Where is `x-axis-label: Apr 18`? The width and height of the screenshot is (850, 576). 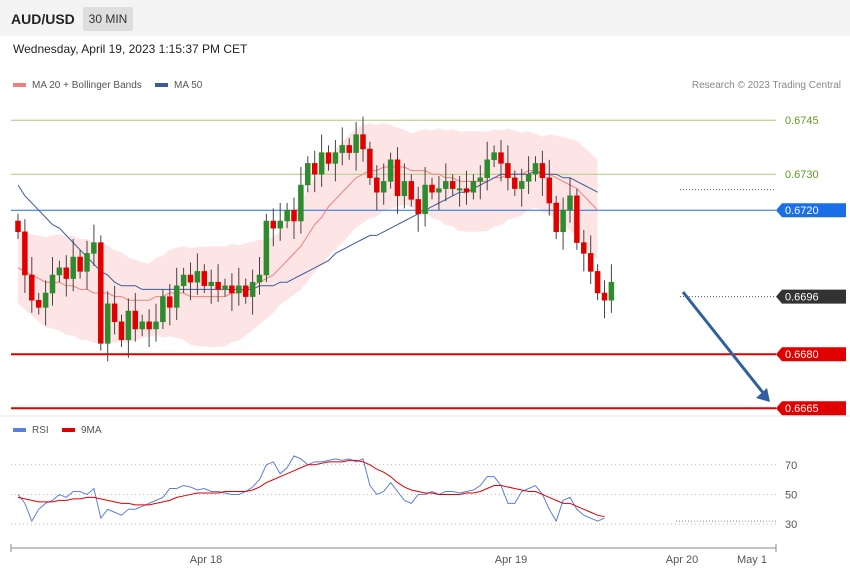 x-axis-label: Apr 18 is located at coordinates (206, 560).